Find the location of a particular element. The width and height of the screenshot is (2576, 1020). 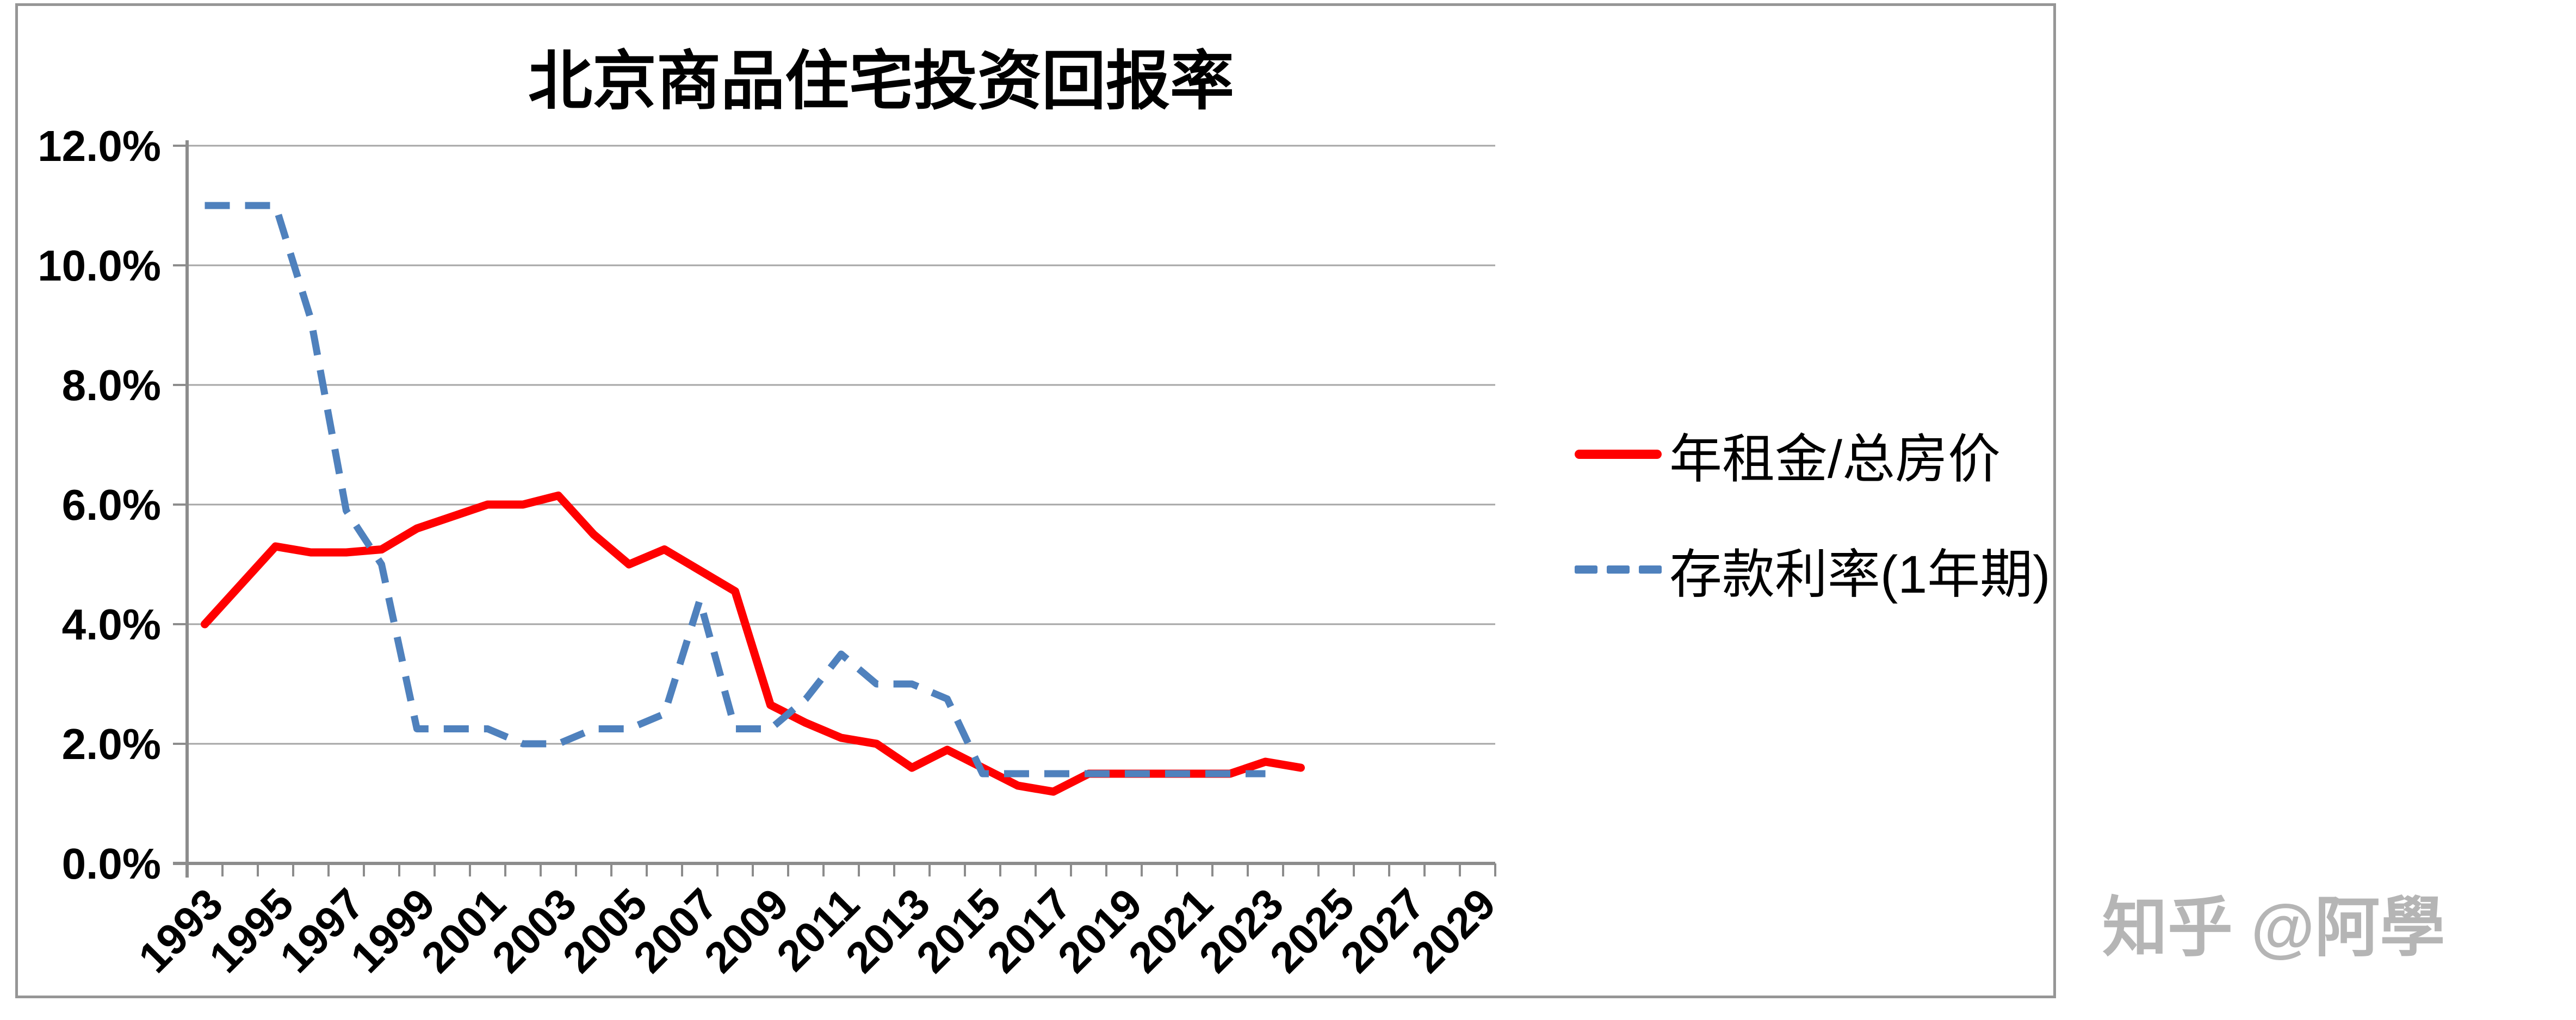

legend-label-deposit-rate: 存款利率(1年期) is located at coordinates (1860, 574).